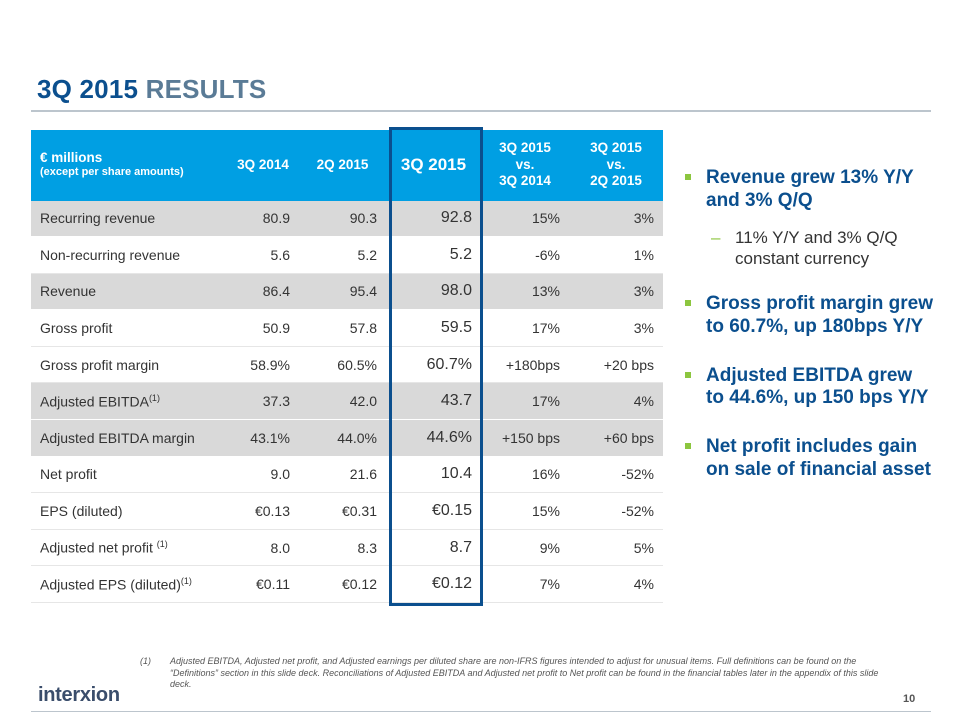  Describe the element at coordinates (263, 165) in the screenshot. I see `header-3q2014: 3Q 2014` at that location.